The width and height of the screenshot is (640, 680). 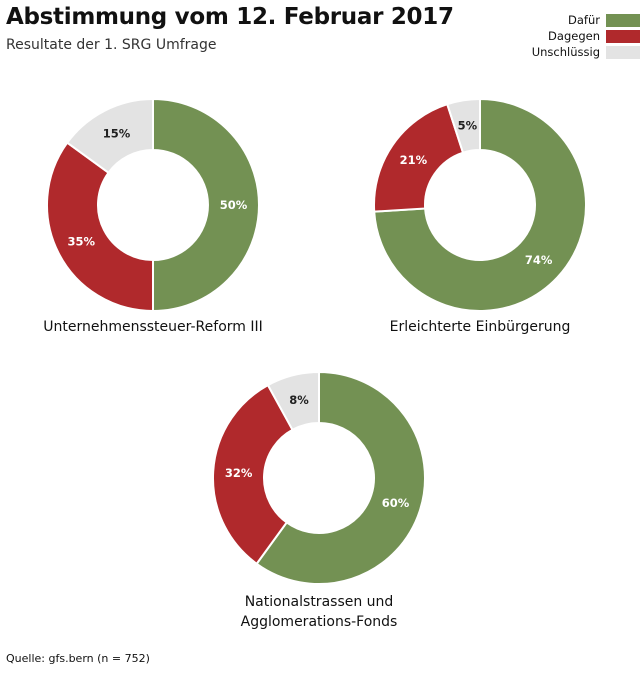 I want to click on legend: Dafür Dagegen Unschlüssig, so click(x=586, y=36).